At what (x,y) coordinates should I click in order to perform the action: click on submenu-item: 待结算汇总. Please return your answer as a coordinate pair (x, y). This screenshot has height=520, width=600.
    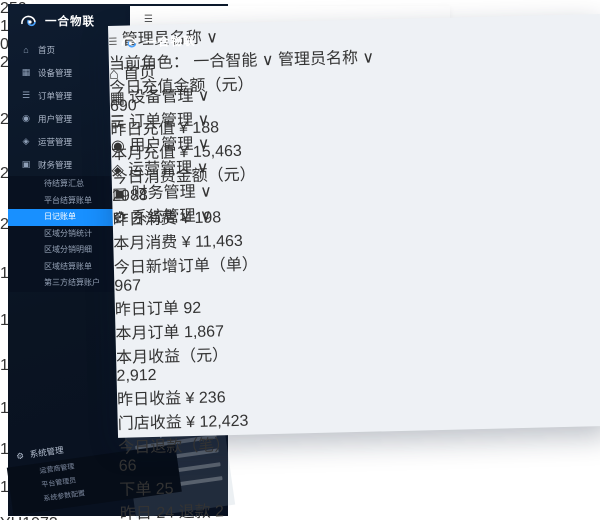
    Looking at the image, I should click on (69, 184).